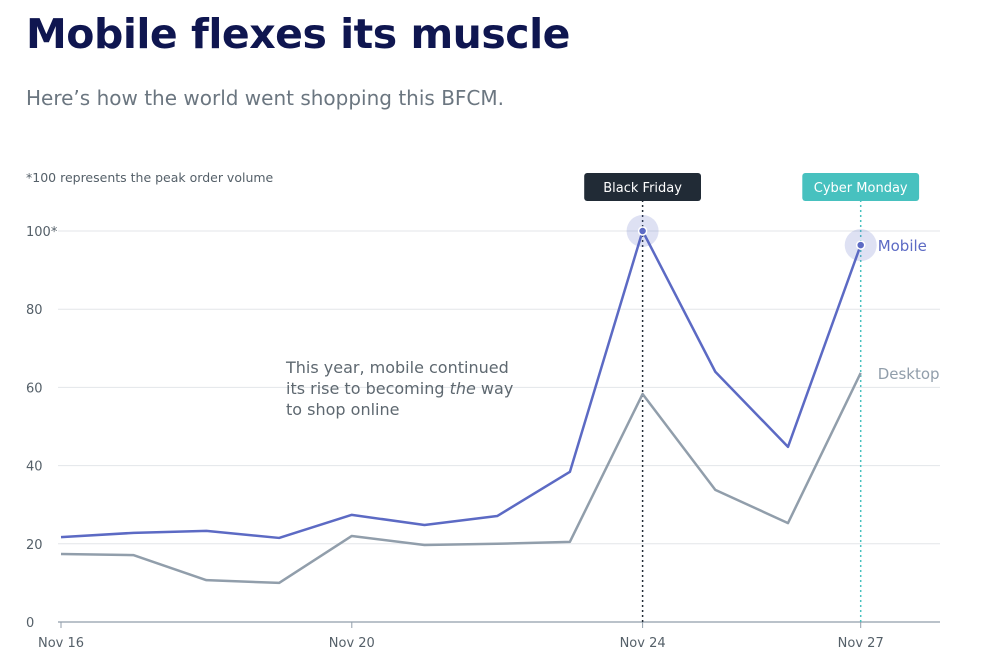 Image resolution: width=984 pixels, height=667 pixels. What do you see at coordinates (352, 643) in the screenshot?
I see `x-tick-label: Nov 20` at bounding box center [352, 643].